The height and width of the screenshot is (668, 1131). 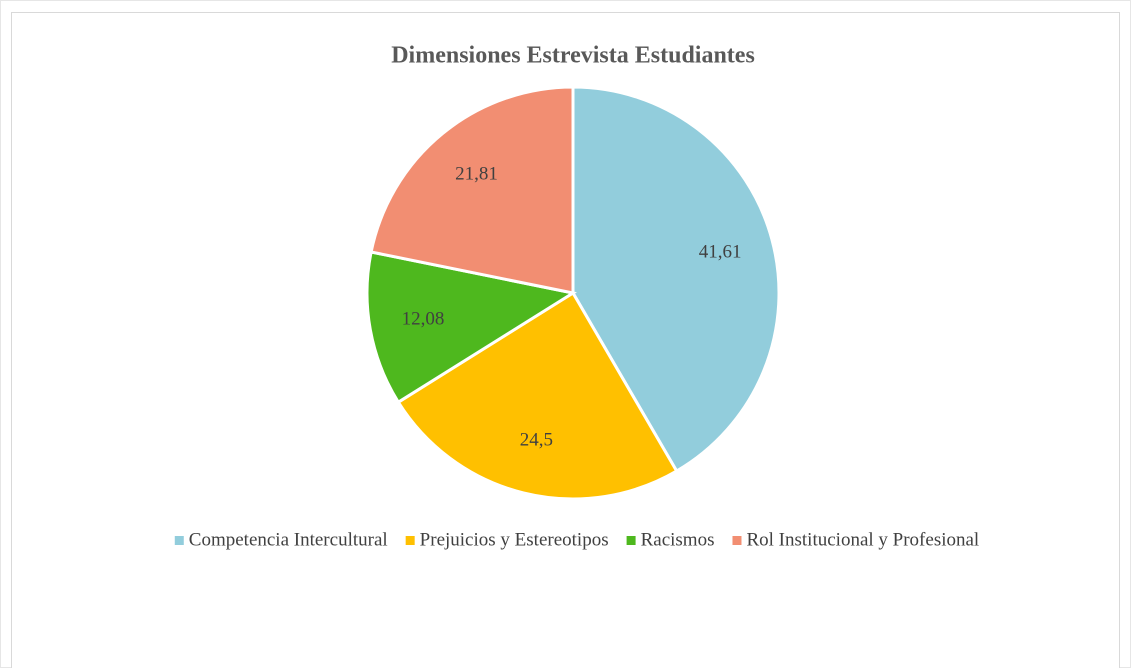 I want to click on legend-label: Competencia Intercultural, so click(x=288, y=539).